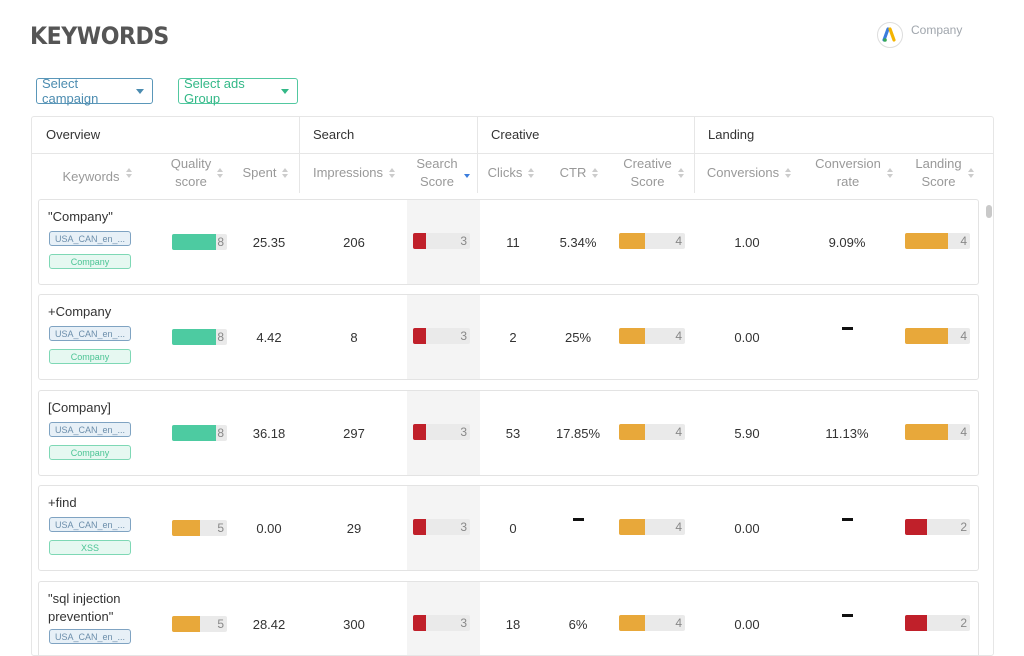 The image size is (1024, 656). What do you see at coordinates (269, 433) in the screenshot?
I see `spent-value: 36.18` at bounding box center [269, 433].